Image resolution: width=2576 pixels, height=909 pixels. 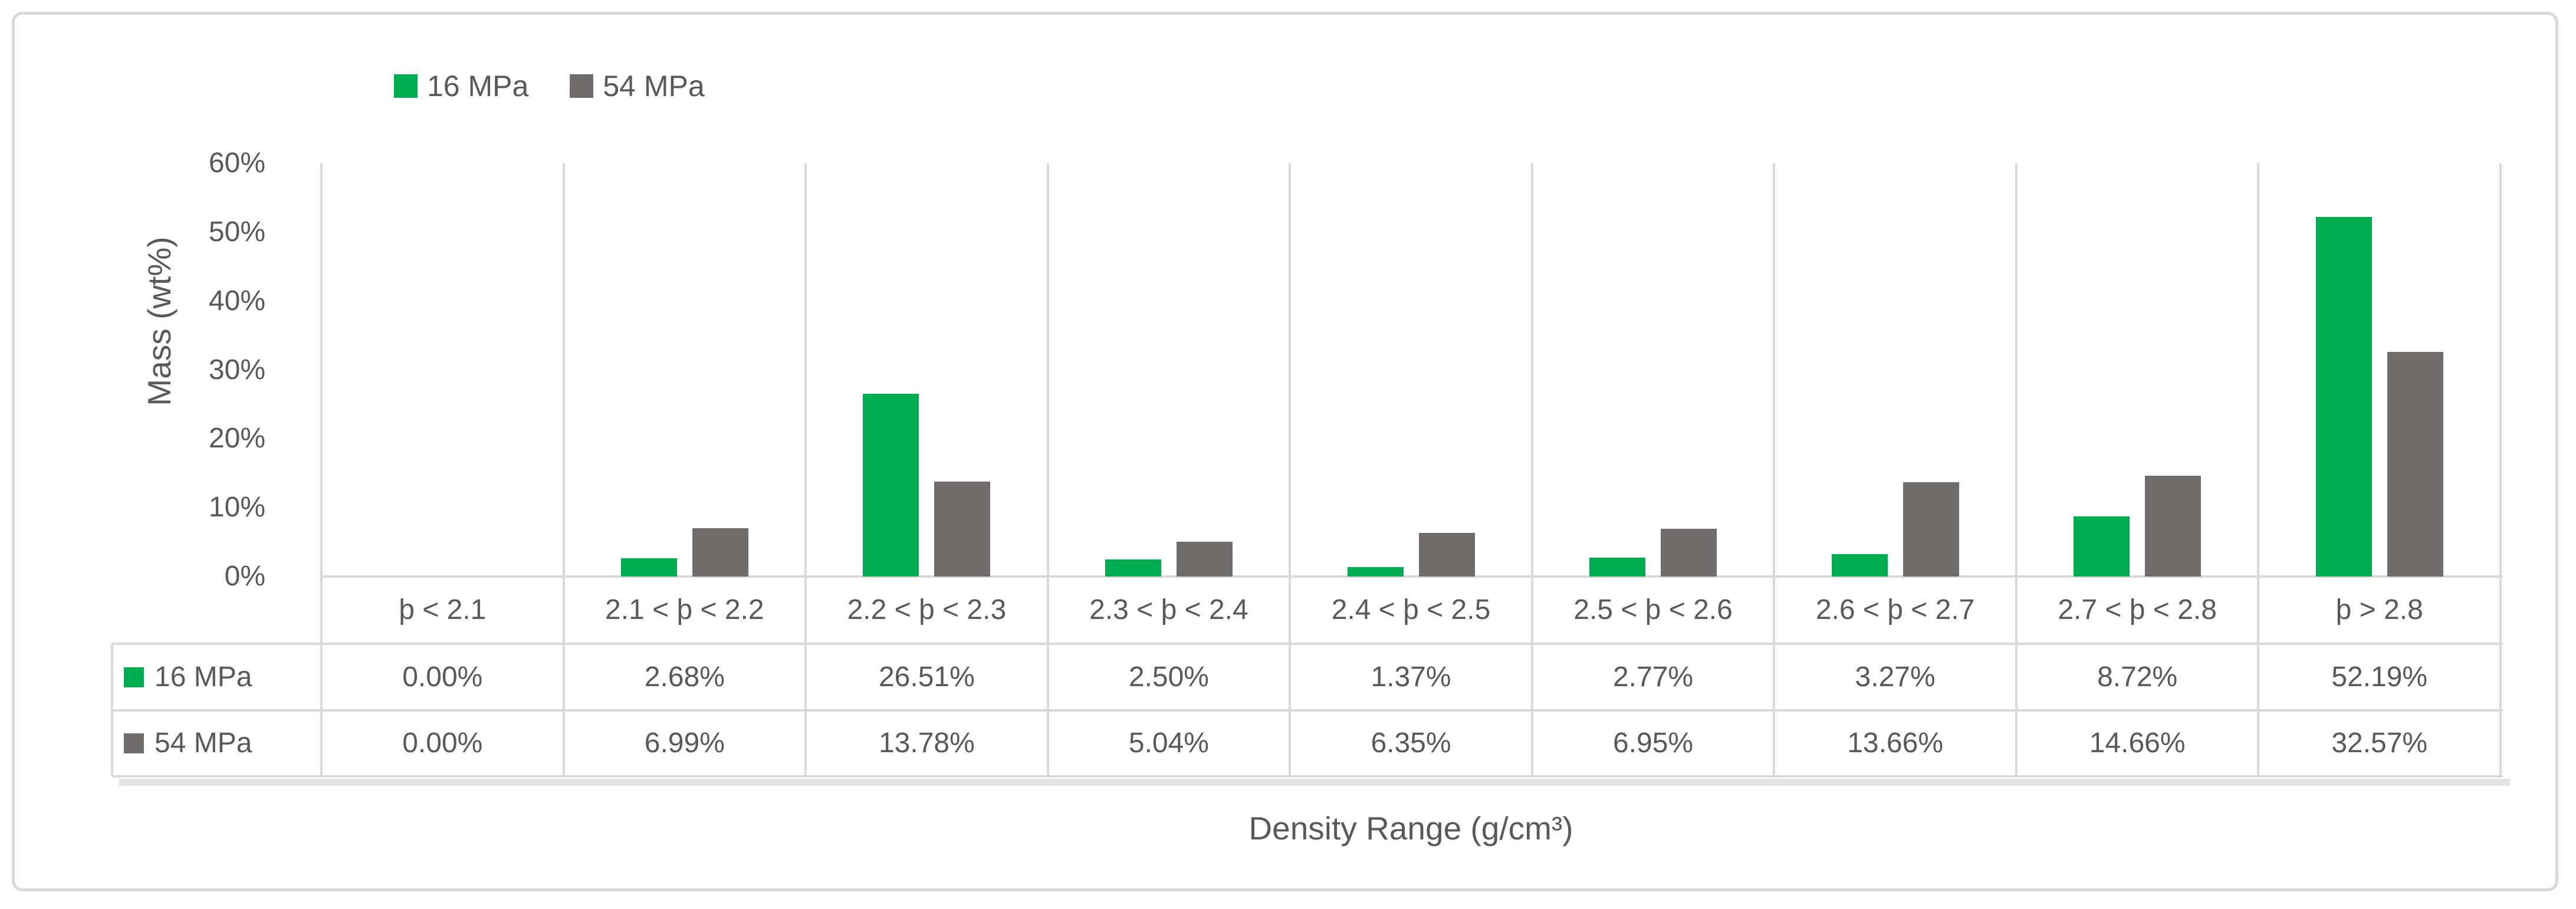 I want to click on table-cell-value: 6.99%, so click(x=684, y=743).